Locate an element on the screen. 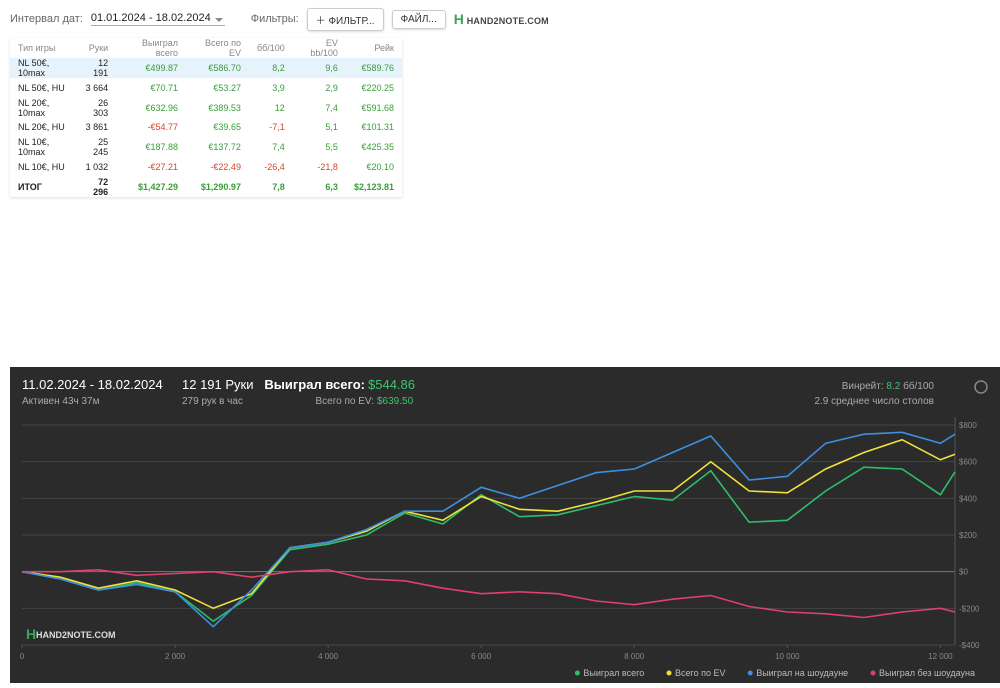  table-cell: 7,8 is located at coordinates (278, 186).